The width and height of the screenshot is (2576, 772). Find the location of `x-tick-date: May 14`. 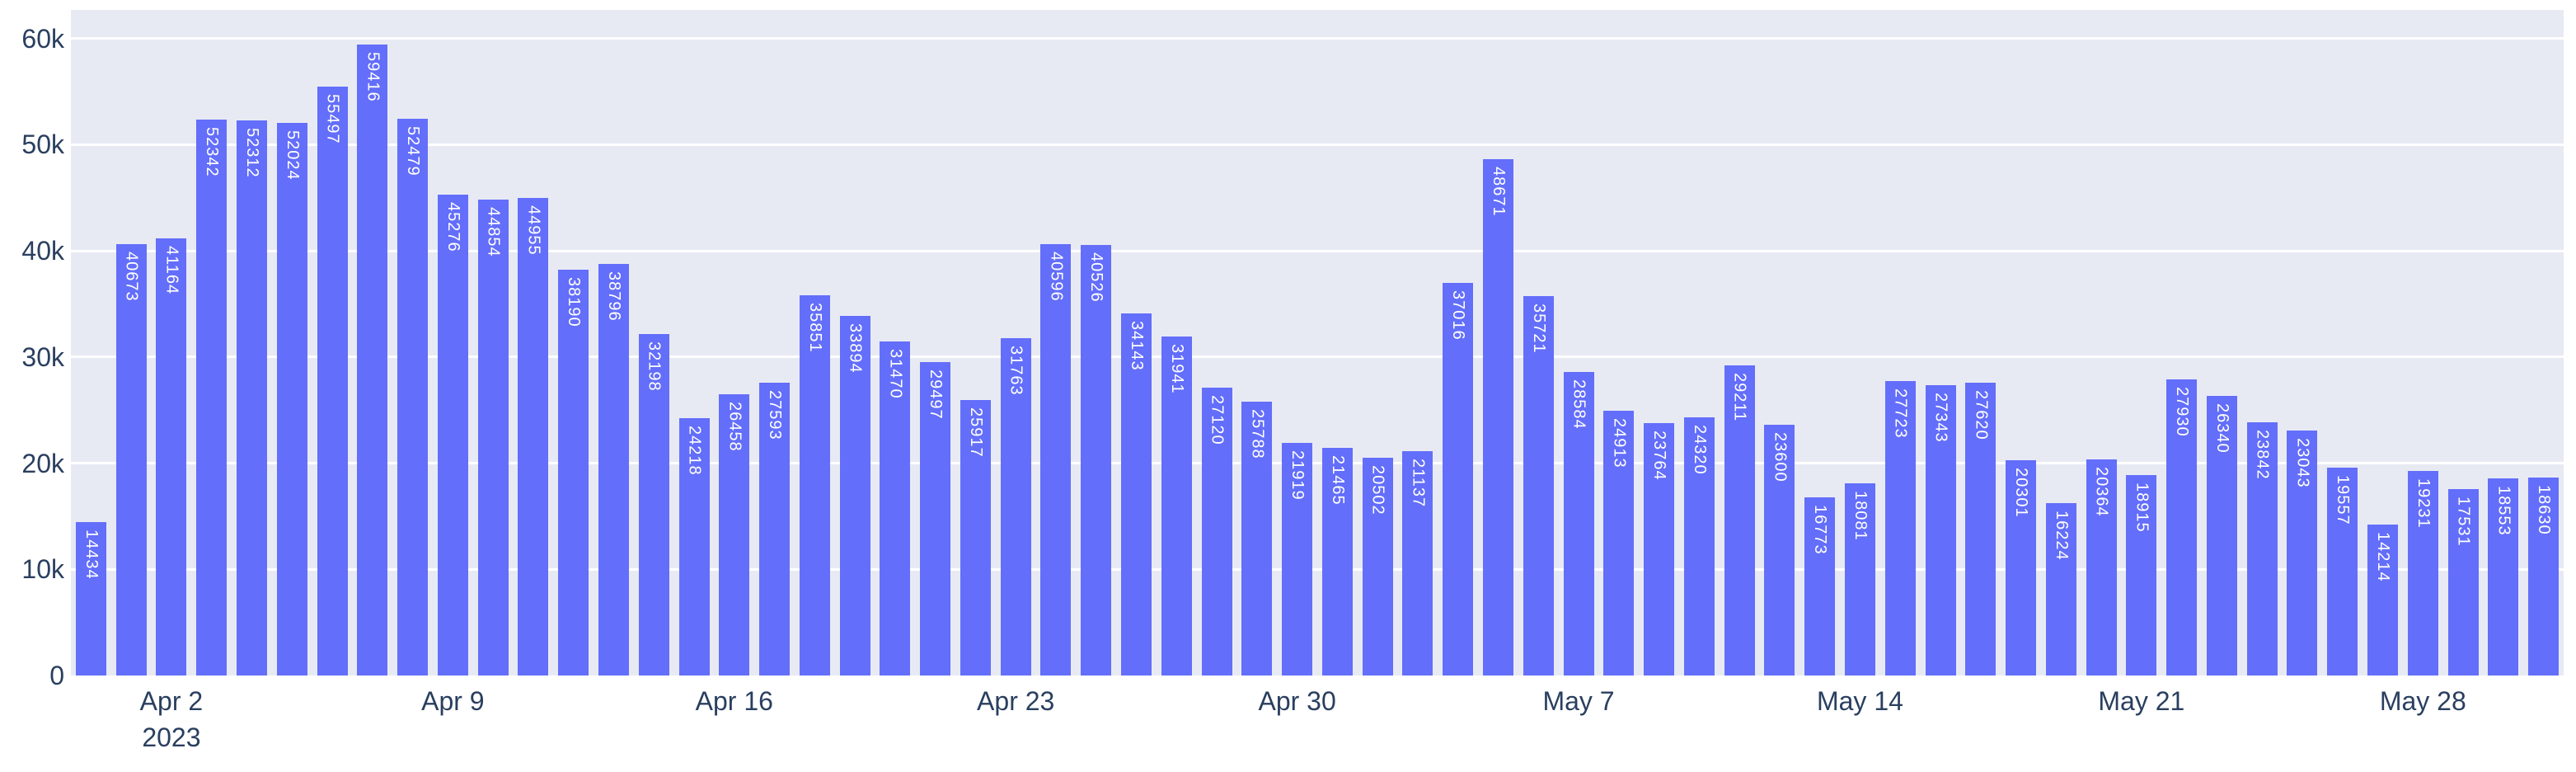

x-tick-date: May 14 is located at coordinates (1860, 701).